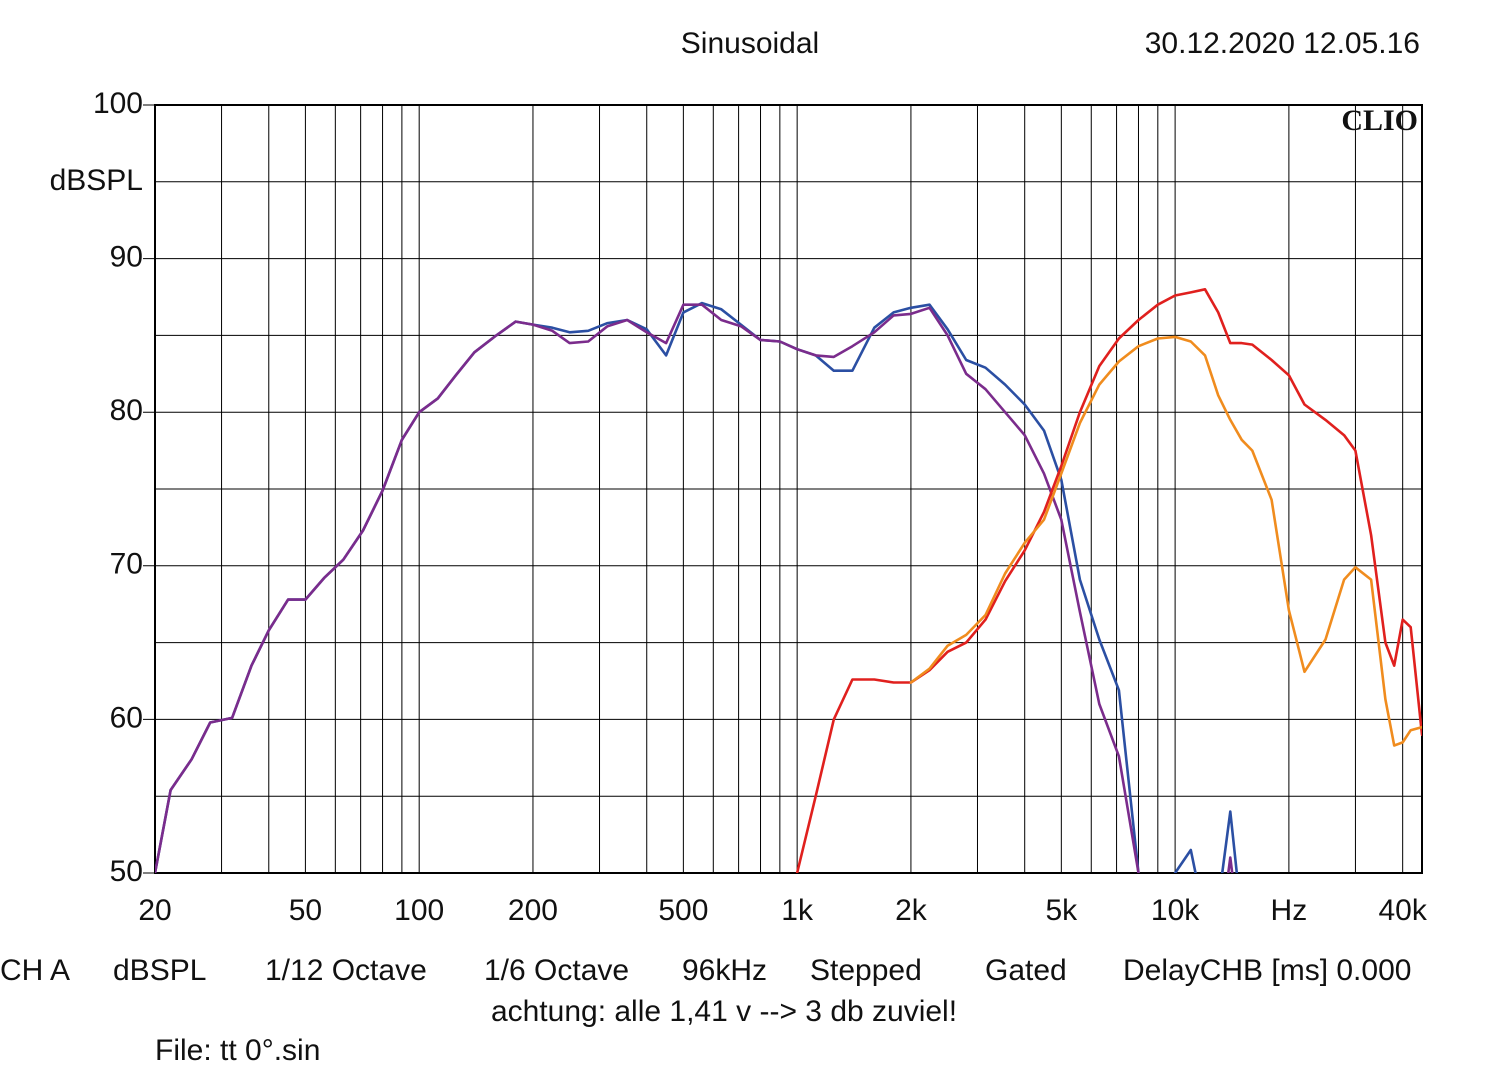  Describe the element at coordinates (419, 910) in the screenshot. I see `x-tick-label: 100` at that location.